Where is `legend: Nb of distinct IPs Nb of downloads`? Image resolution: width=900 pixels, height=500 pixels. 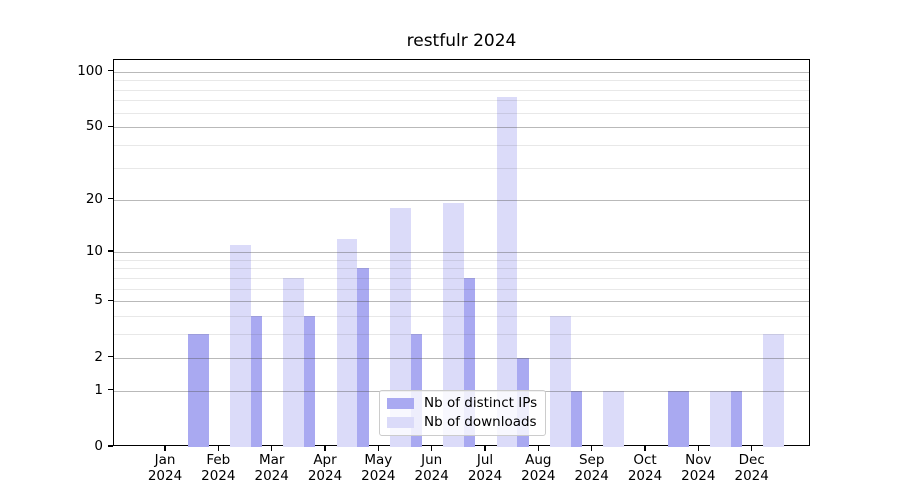
legend: Nb of distinct IPs Nb of downloads is located at coordinates (462, 413).